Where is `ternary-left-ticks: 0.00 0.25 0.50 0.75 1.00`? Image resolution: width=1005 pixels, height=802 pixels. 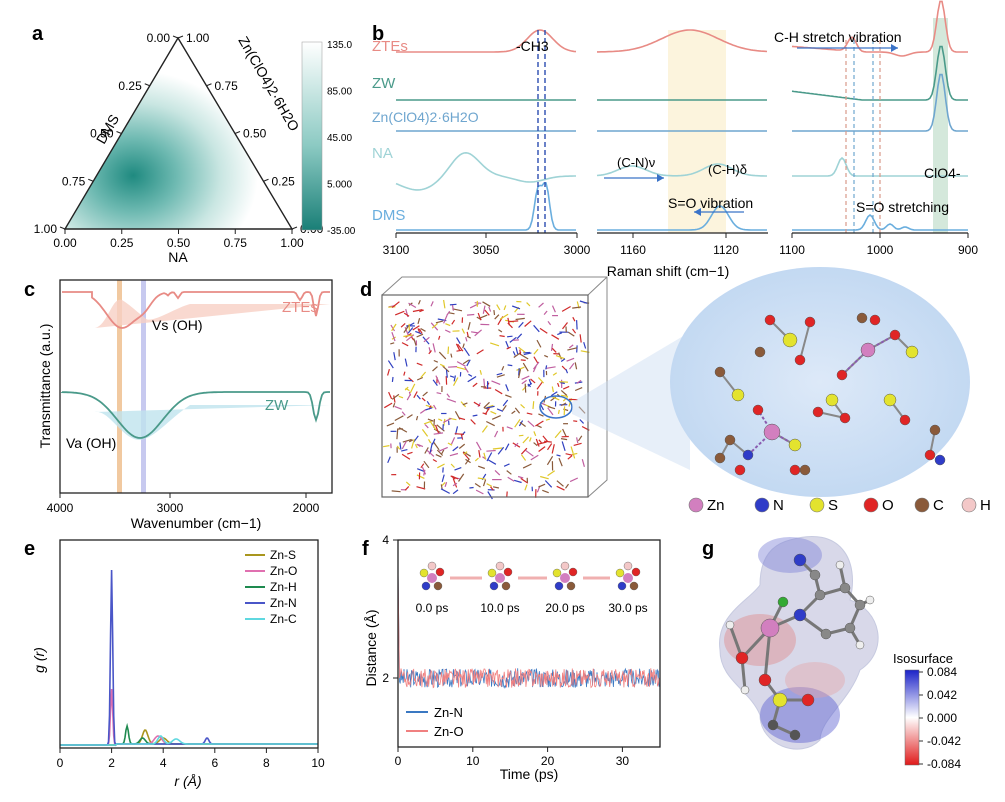
ternary-left-ticks: 0.00 0.25 0.50 0.75 1.00 is located at coordinates (106, 133).